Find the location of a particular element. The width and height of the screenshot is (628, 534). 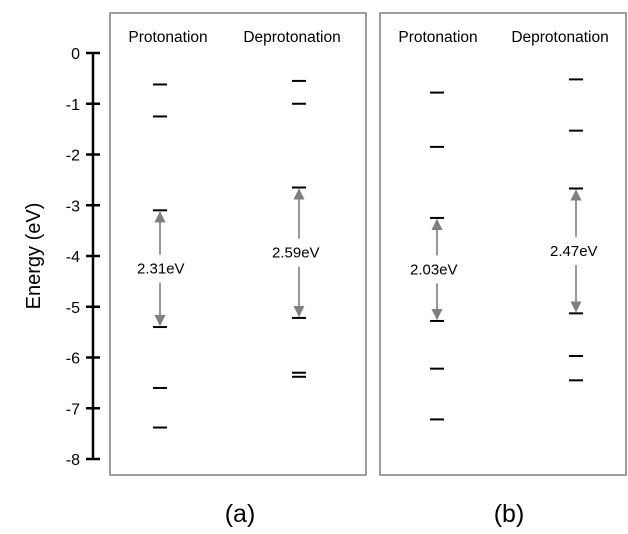

gap-label: 2.31eV is located at coordinates (161, 269).